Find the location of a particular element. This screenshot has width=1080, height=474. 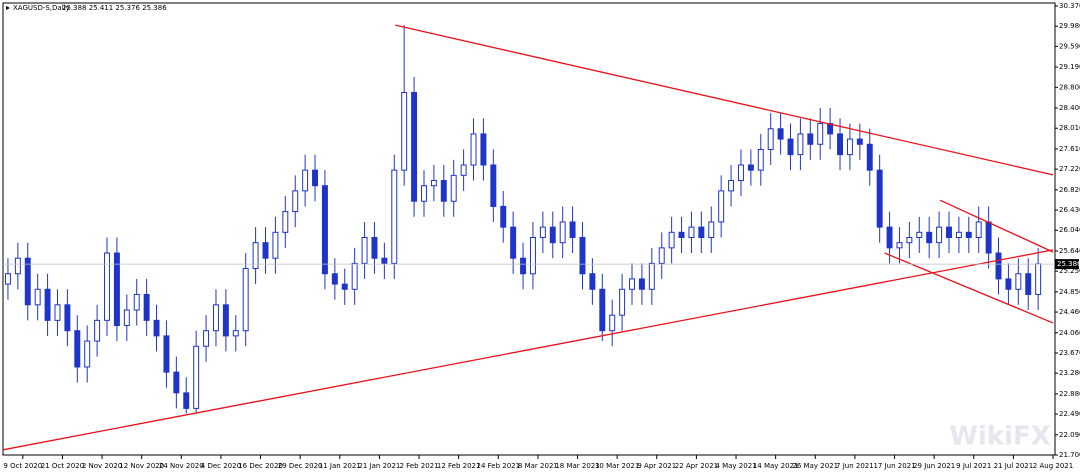

x-tick-label: 9 Jul 2021 is located at coordinates (973, 466).